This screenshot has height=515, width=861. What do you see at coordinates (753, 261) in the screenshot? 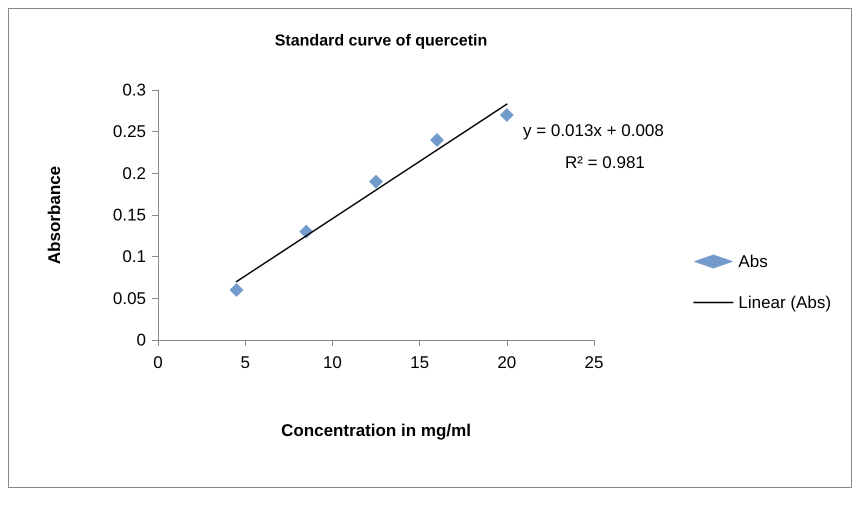
I see `legend-label: Abs` at bounding box center [753, 261].